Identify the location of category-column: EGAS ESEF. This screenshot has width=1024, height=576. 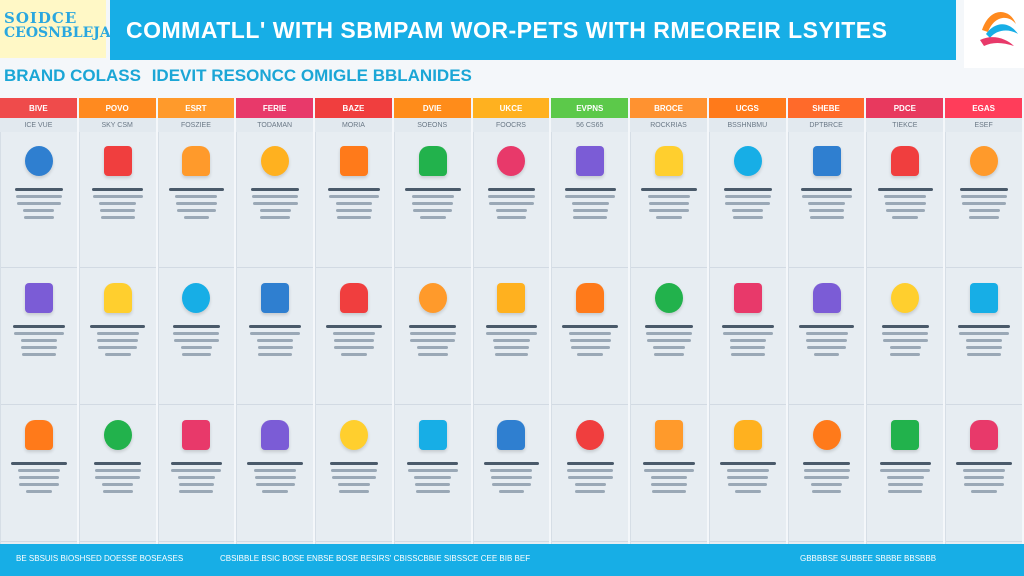
(983, 321).